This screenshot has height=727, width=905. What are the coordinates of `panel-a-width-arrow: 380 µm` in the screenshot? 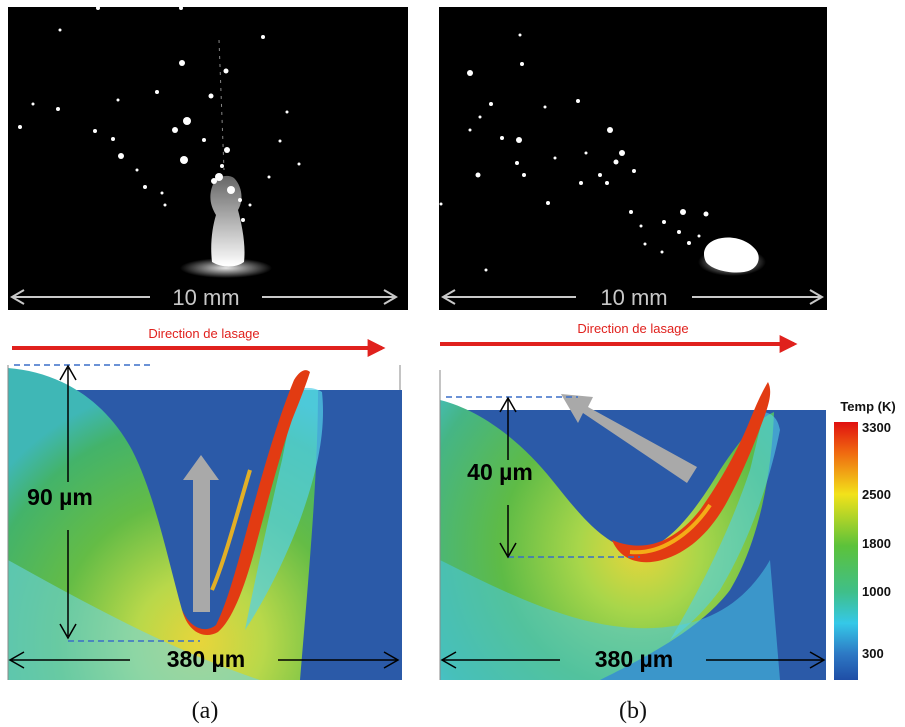 It's located at (204, 659).